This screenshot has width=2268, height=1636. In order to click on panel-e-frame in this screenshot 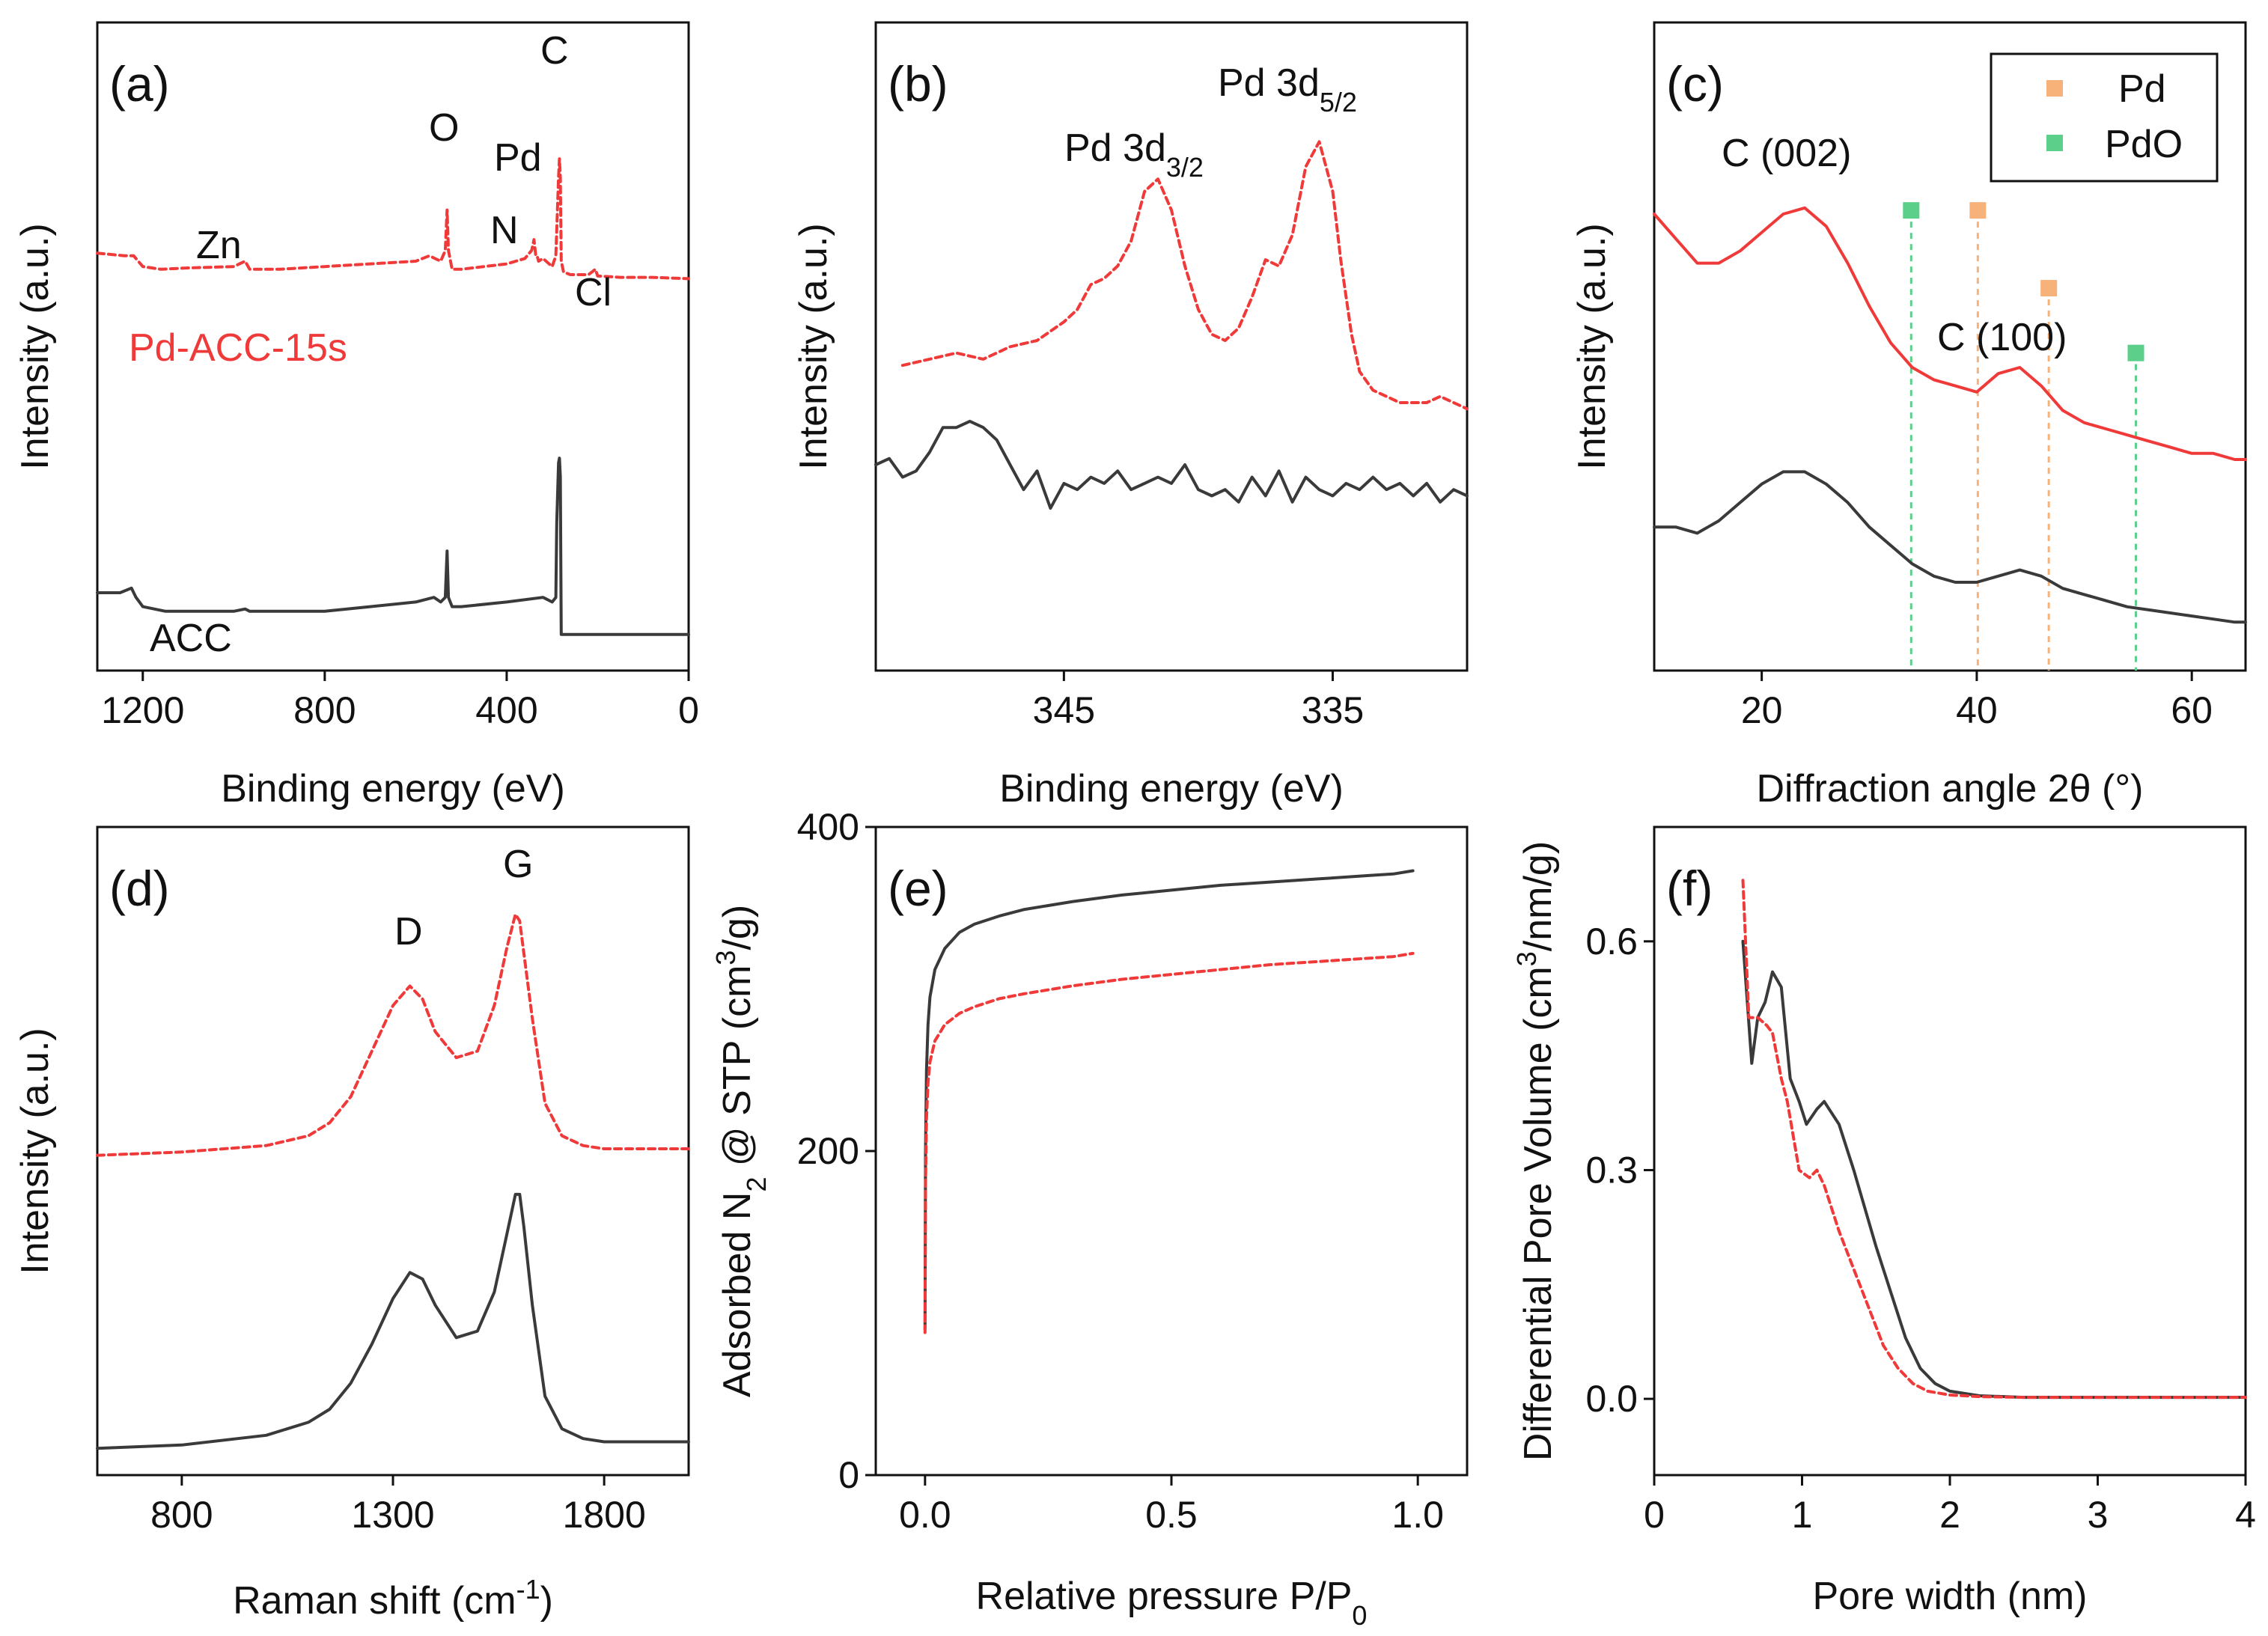, I will do `click(1171, 1151)`.